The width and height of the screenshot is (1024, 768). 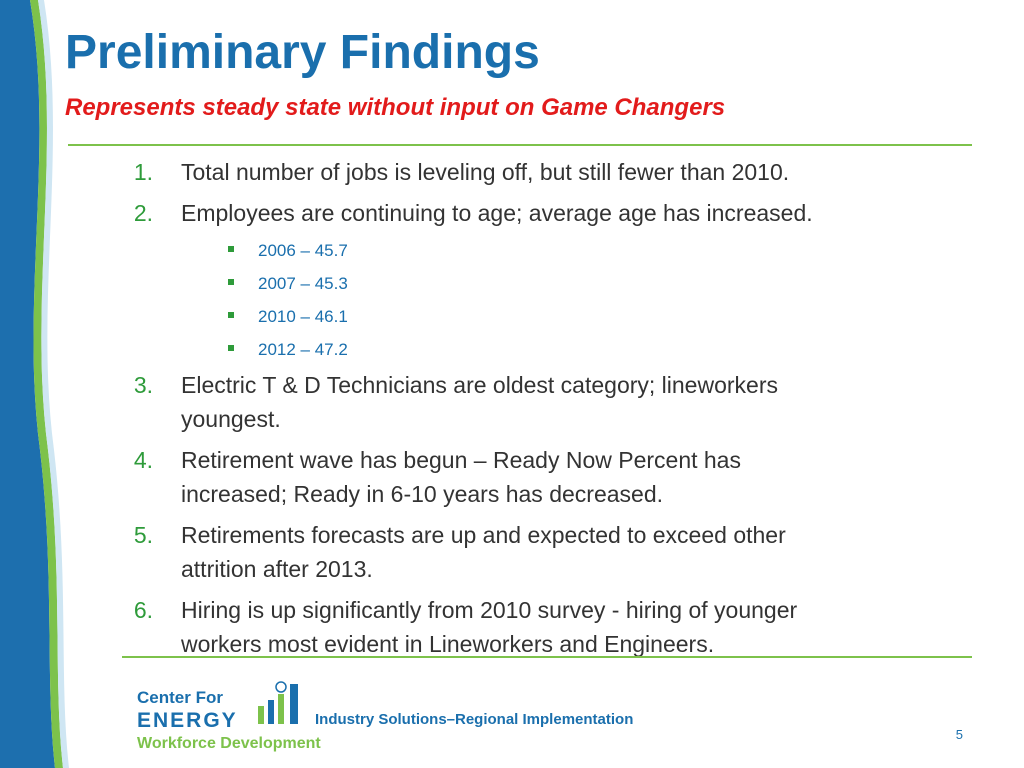 I want to click on item-number: 4., so click(x=143, y=460).